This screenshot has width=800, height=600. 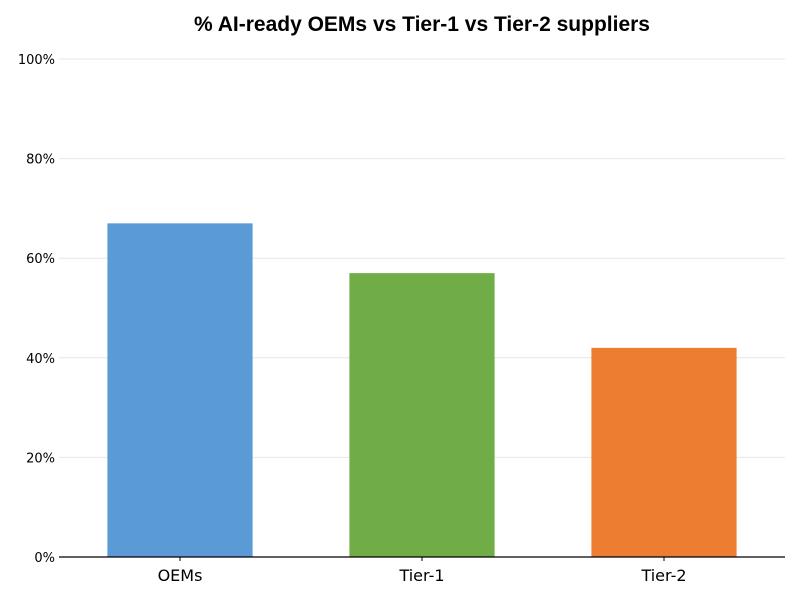 What do you see at coordinates (36, 309) in the screenshot?
I see `y-axis: 0% 20% 40% 60% 80% 100%` at bounding box center [36, 309].